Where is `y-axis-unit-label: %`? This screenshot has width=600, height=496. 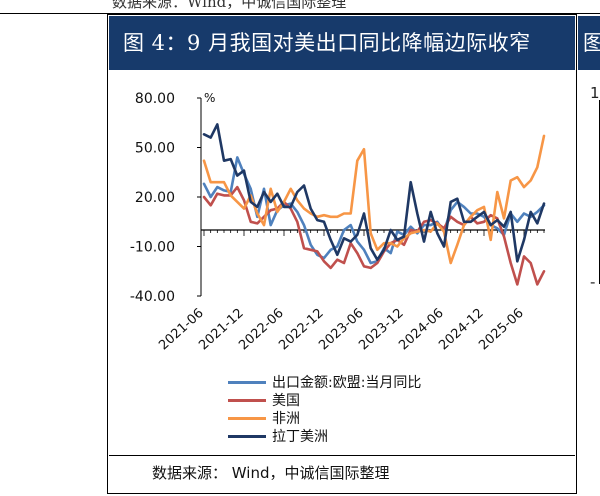 y-axis-unit-label: % is located at coordinates (209, 98).